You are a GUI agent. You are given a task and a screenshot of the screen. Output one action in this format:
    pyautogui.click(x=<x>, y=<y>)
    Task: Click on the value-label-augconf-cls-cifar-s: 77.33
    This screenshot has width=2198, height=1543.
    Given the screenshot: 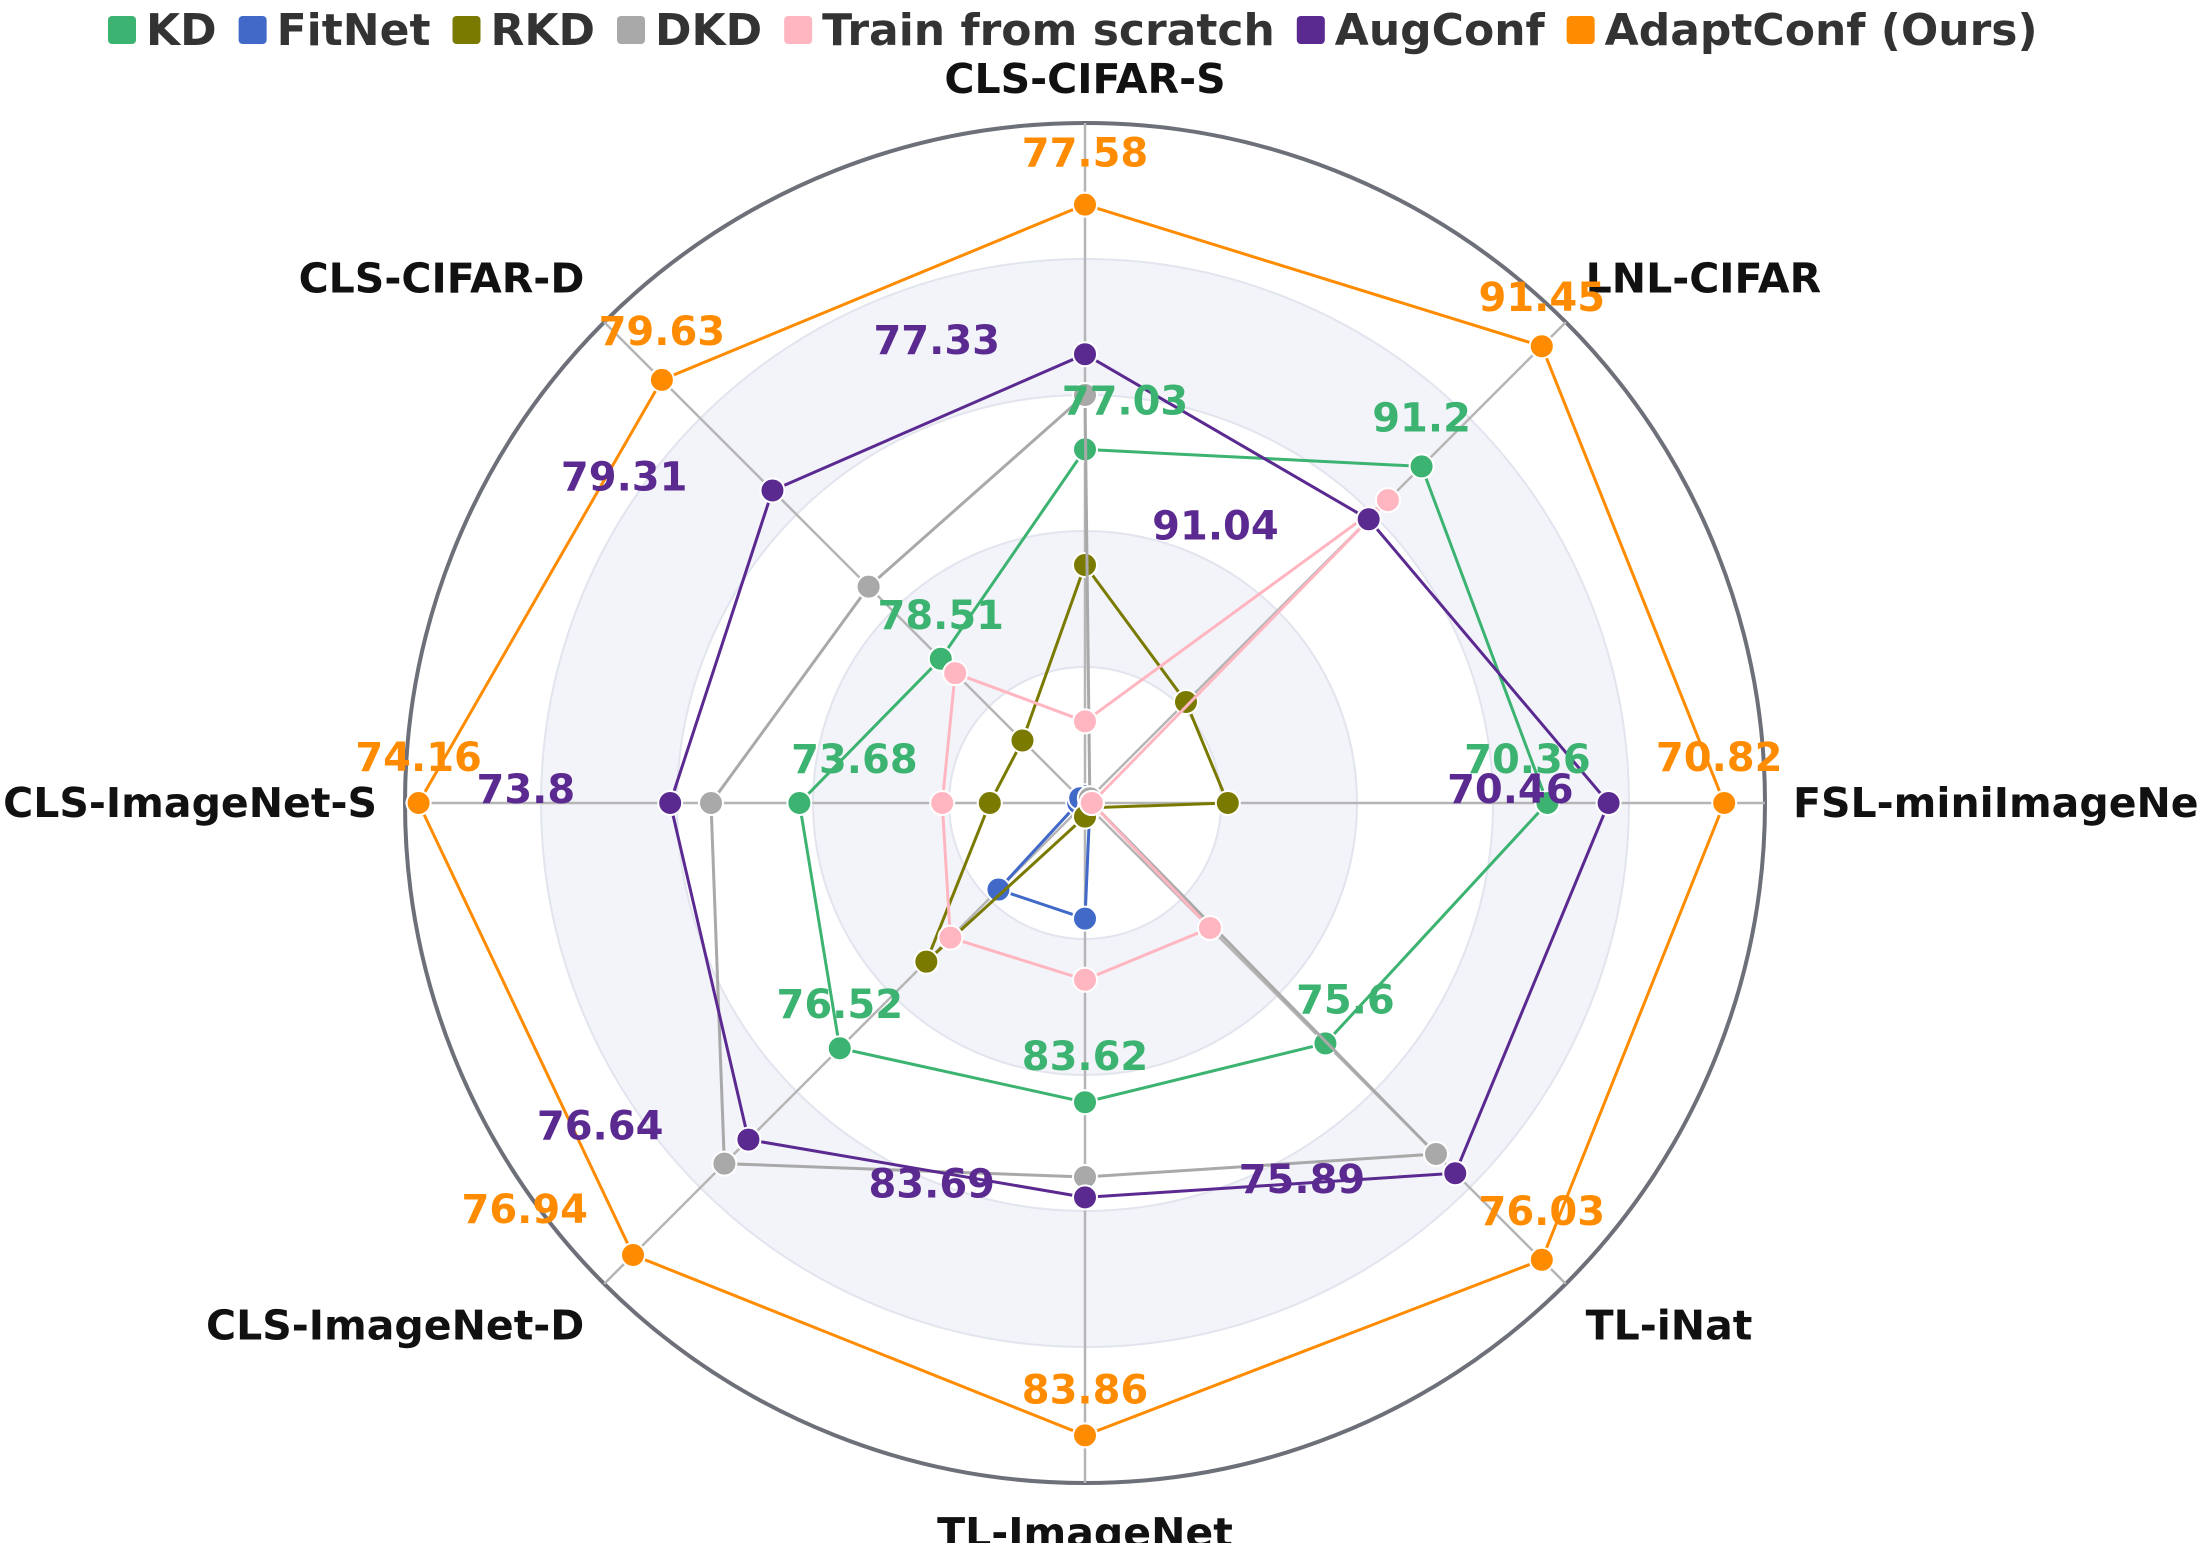 What is the action you would take?
    pyautogui.click(x=936, y=341)
    